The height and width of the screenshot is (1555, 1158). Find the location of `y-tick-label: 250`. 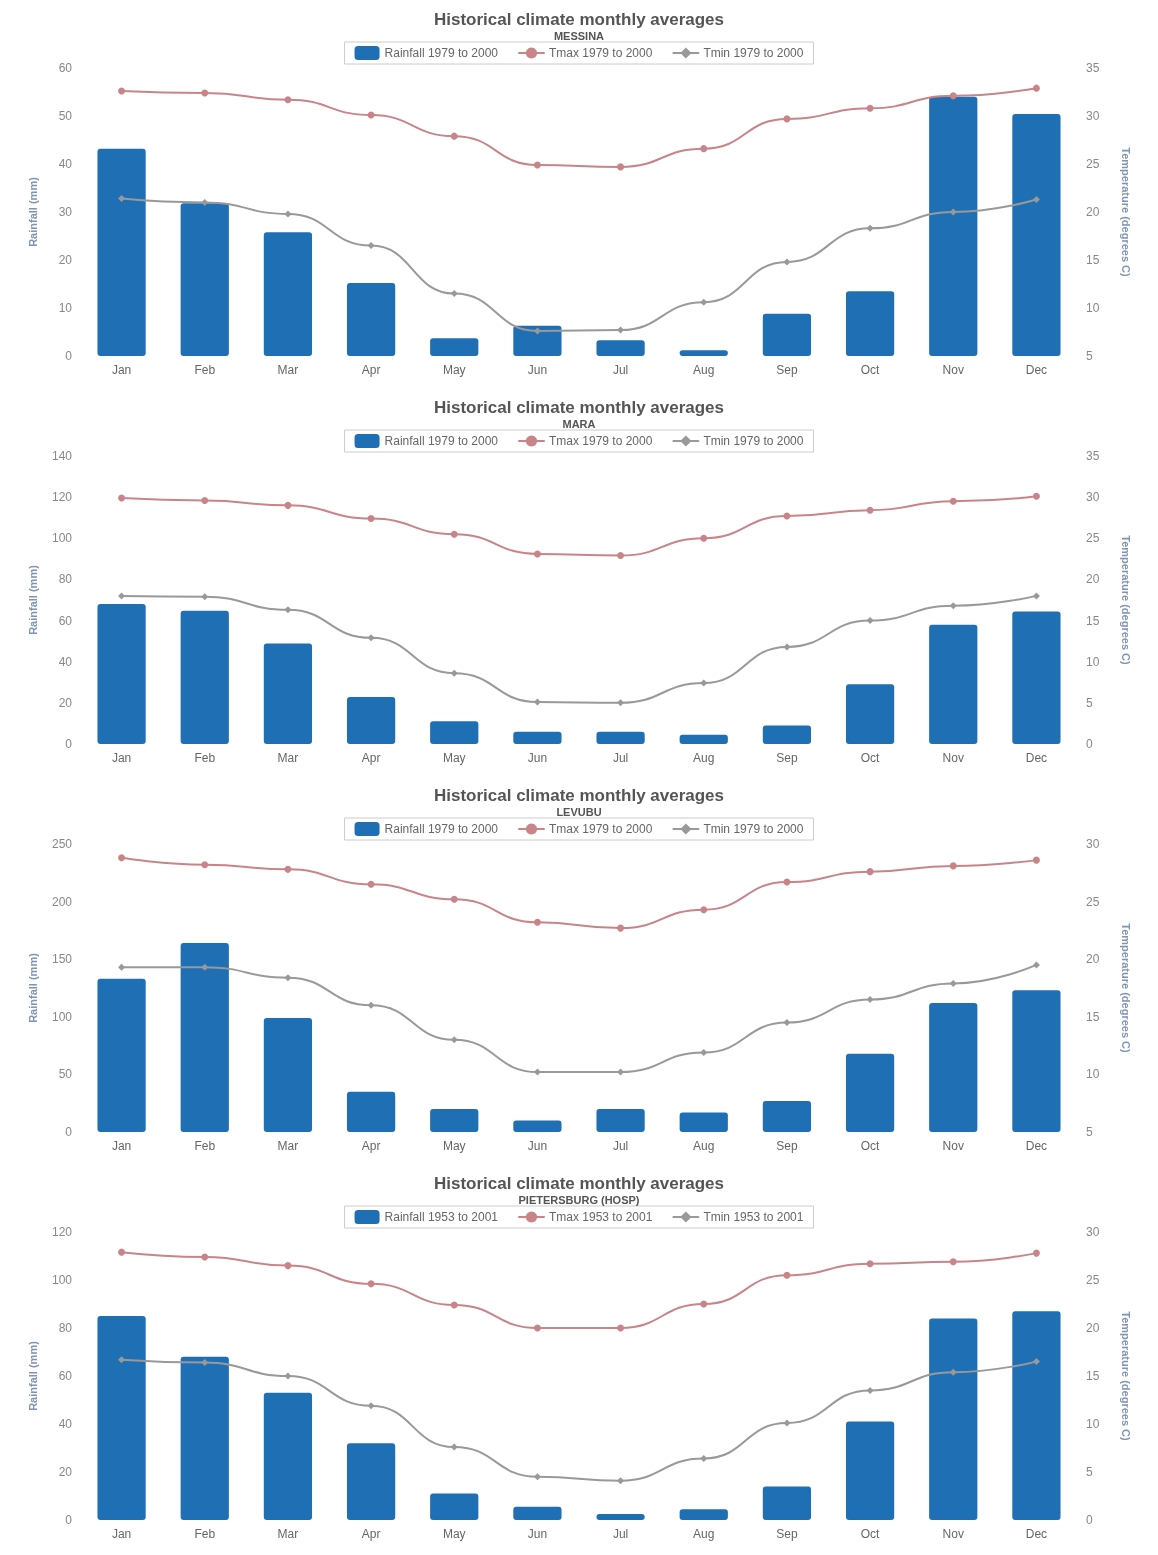

y-tick-label: 250 is located at coordinates (62, 844).